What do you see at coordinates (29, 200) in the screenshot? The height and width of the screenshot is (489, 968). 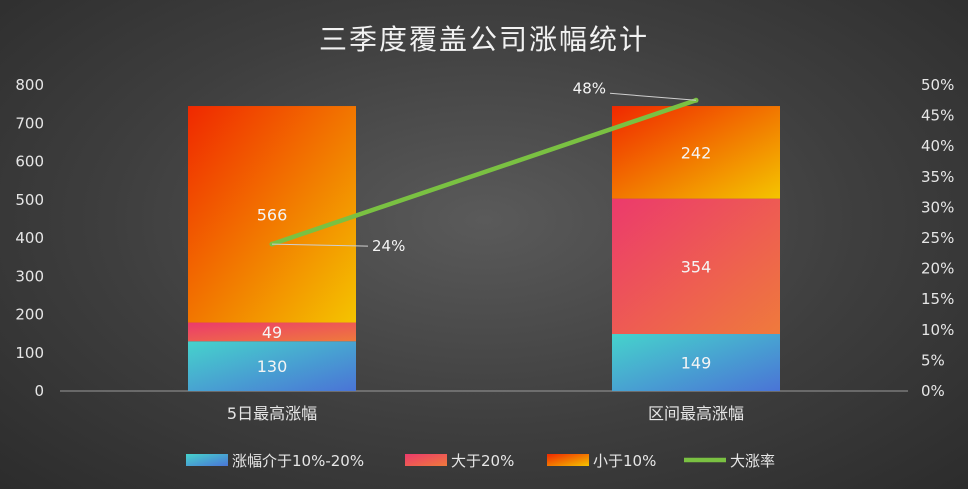 I see `y-left-tick-label: 500` at bounding box center [29, 200].